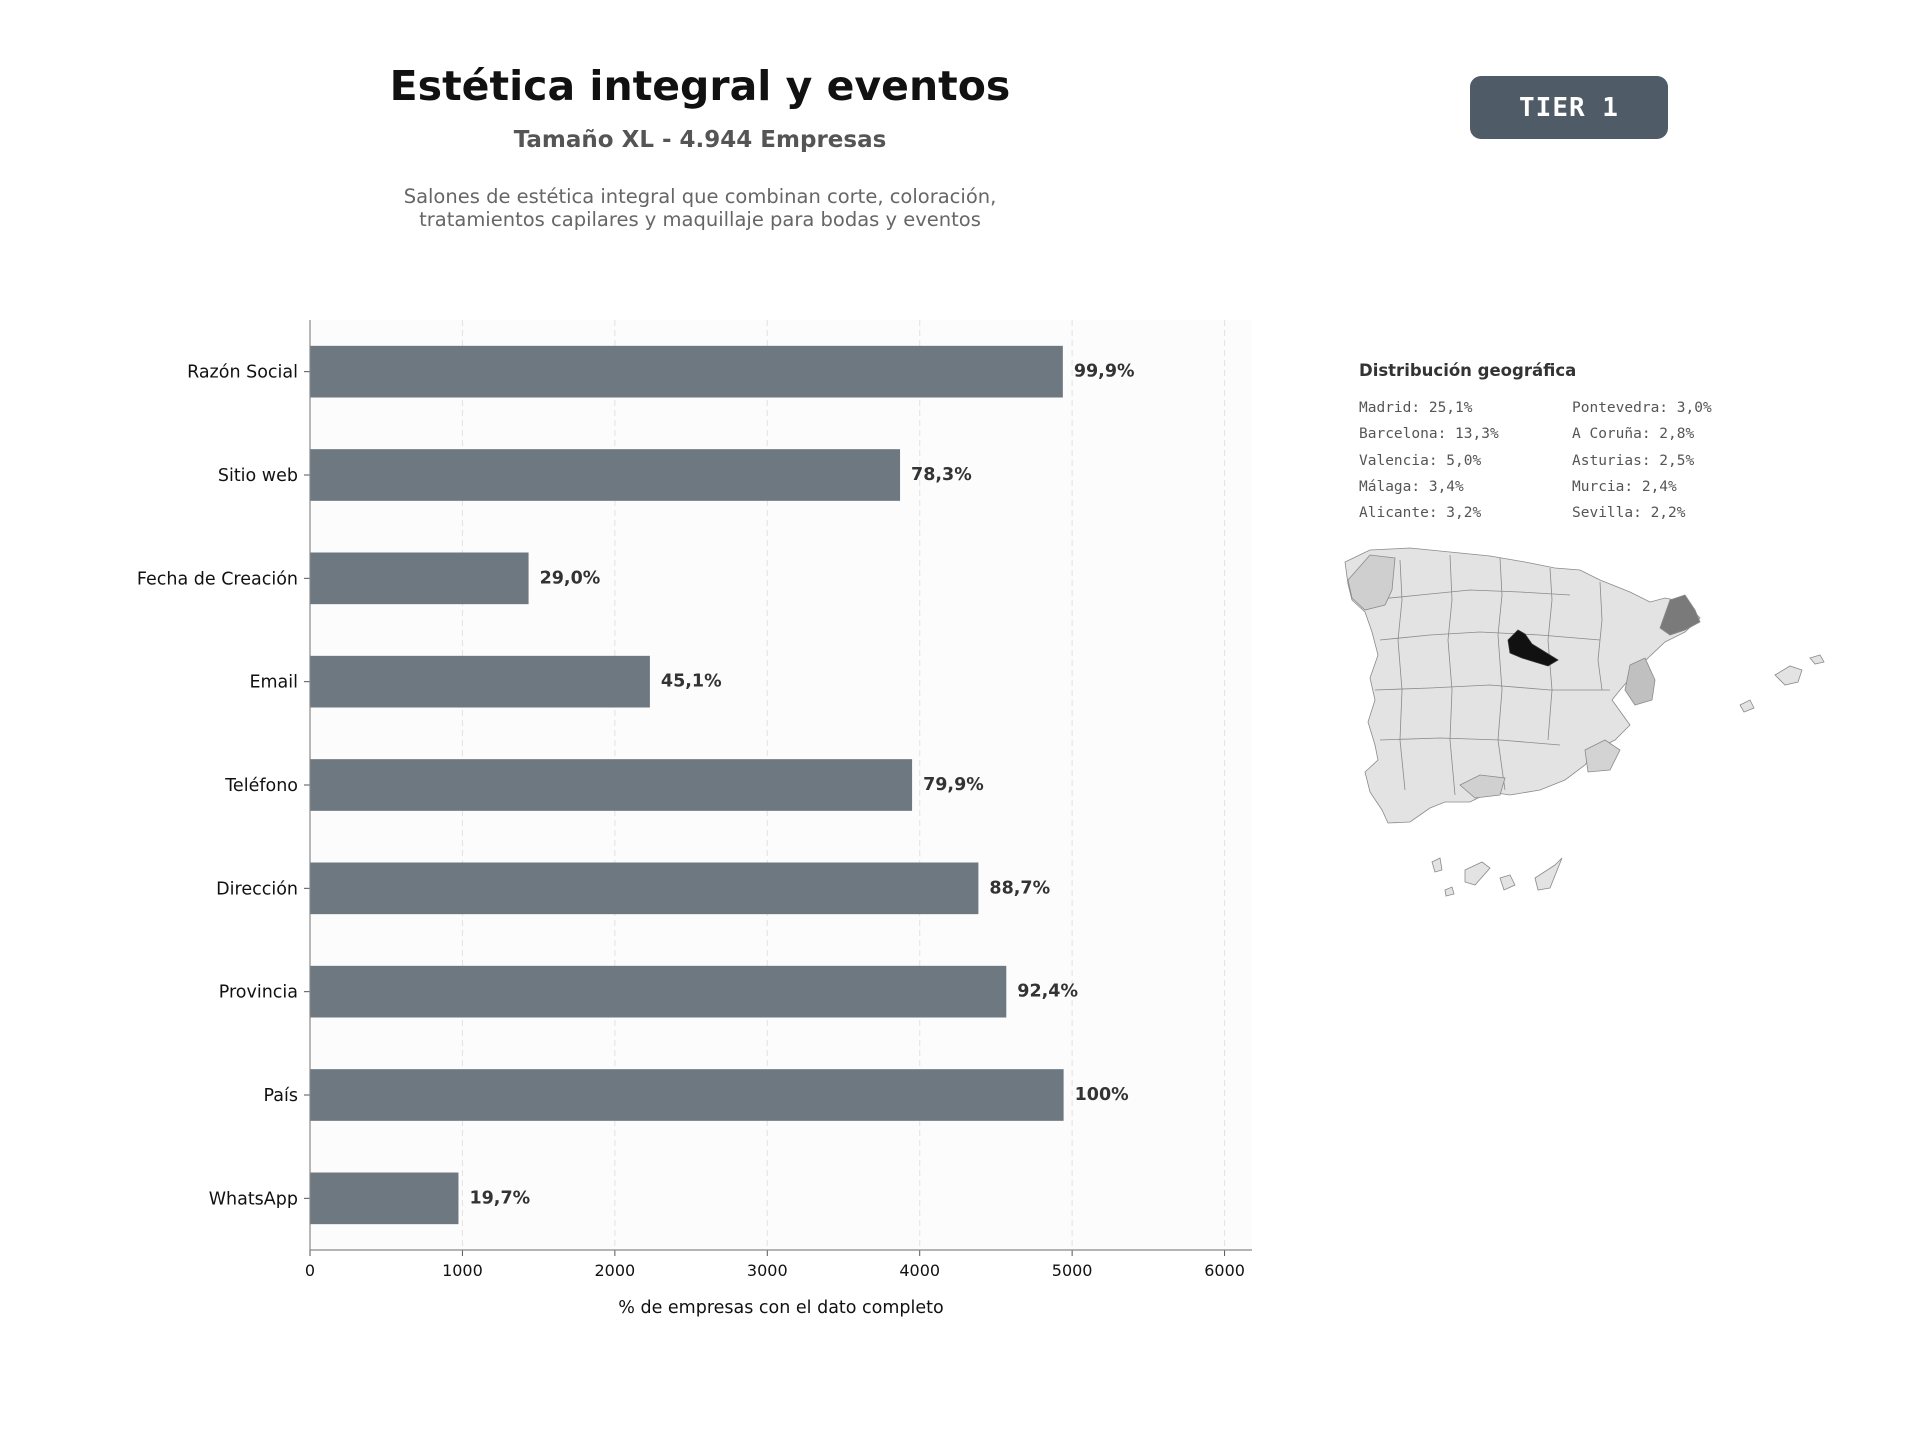 This screenshot has height=1440, width=1920. Describe the element at coordinates (700, 140) in the screenshot. I see `page-subtitle: Tamaño XL - 4.944 Empresas` at that location.